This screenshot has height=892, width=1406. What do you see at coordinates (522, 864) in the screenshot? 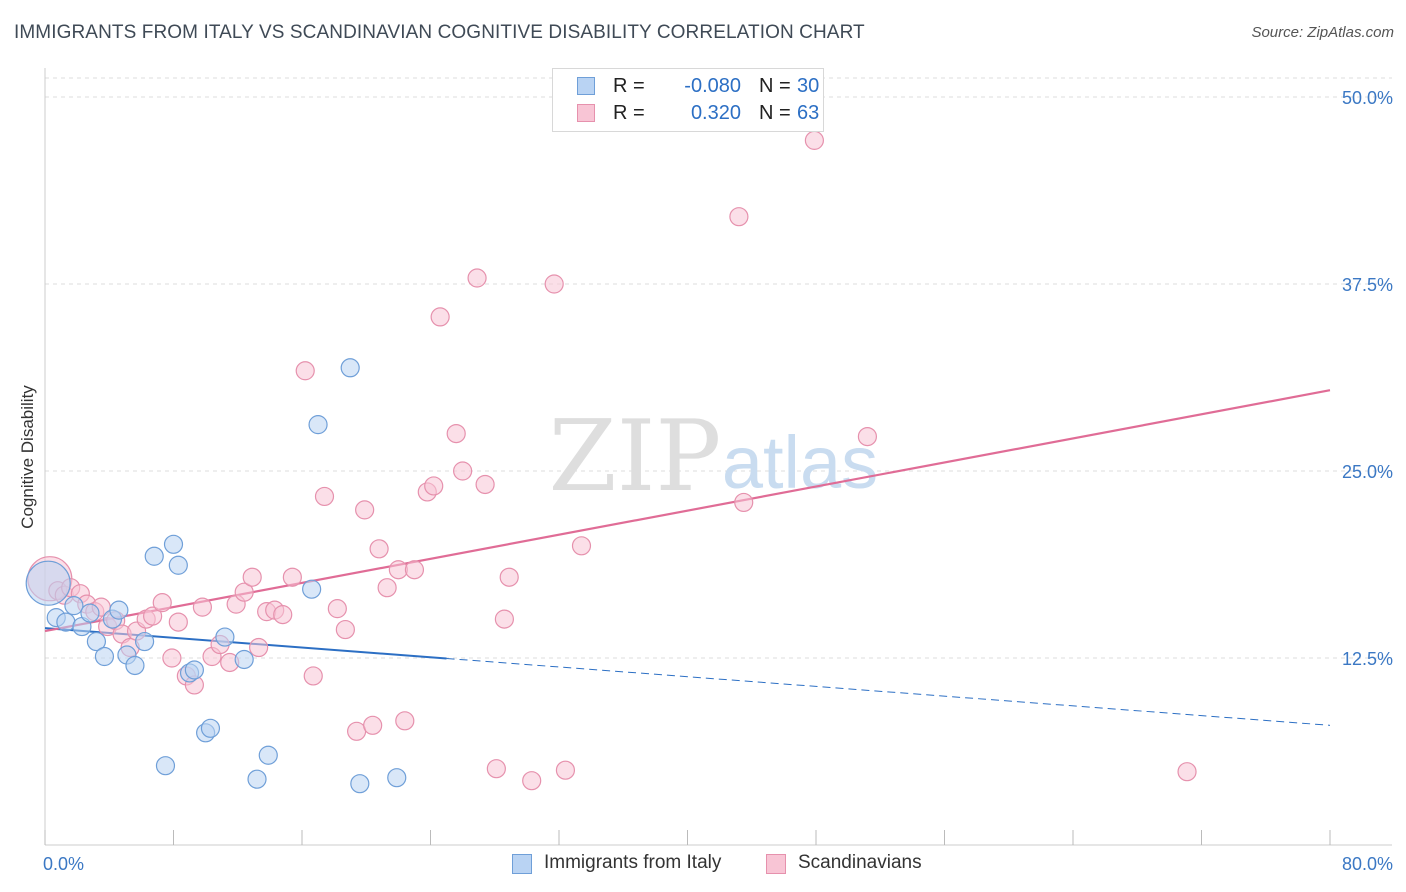
I see `italy-legend-swatch` at bounding box center [522, 864].